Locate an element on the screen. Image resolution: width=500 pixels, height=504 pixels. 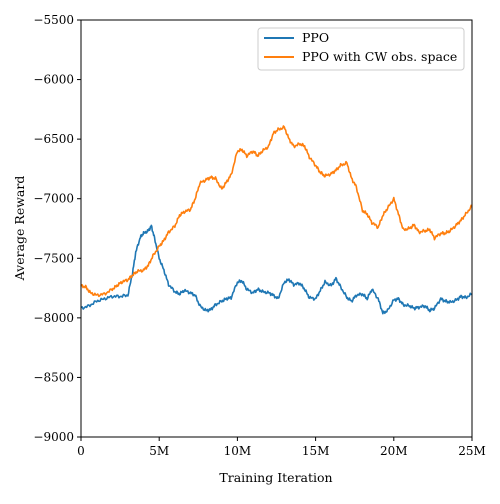
y-tick-label-3: −7500 is located at coordinates (53, 258).